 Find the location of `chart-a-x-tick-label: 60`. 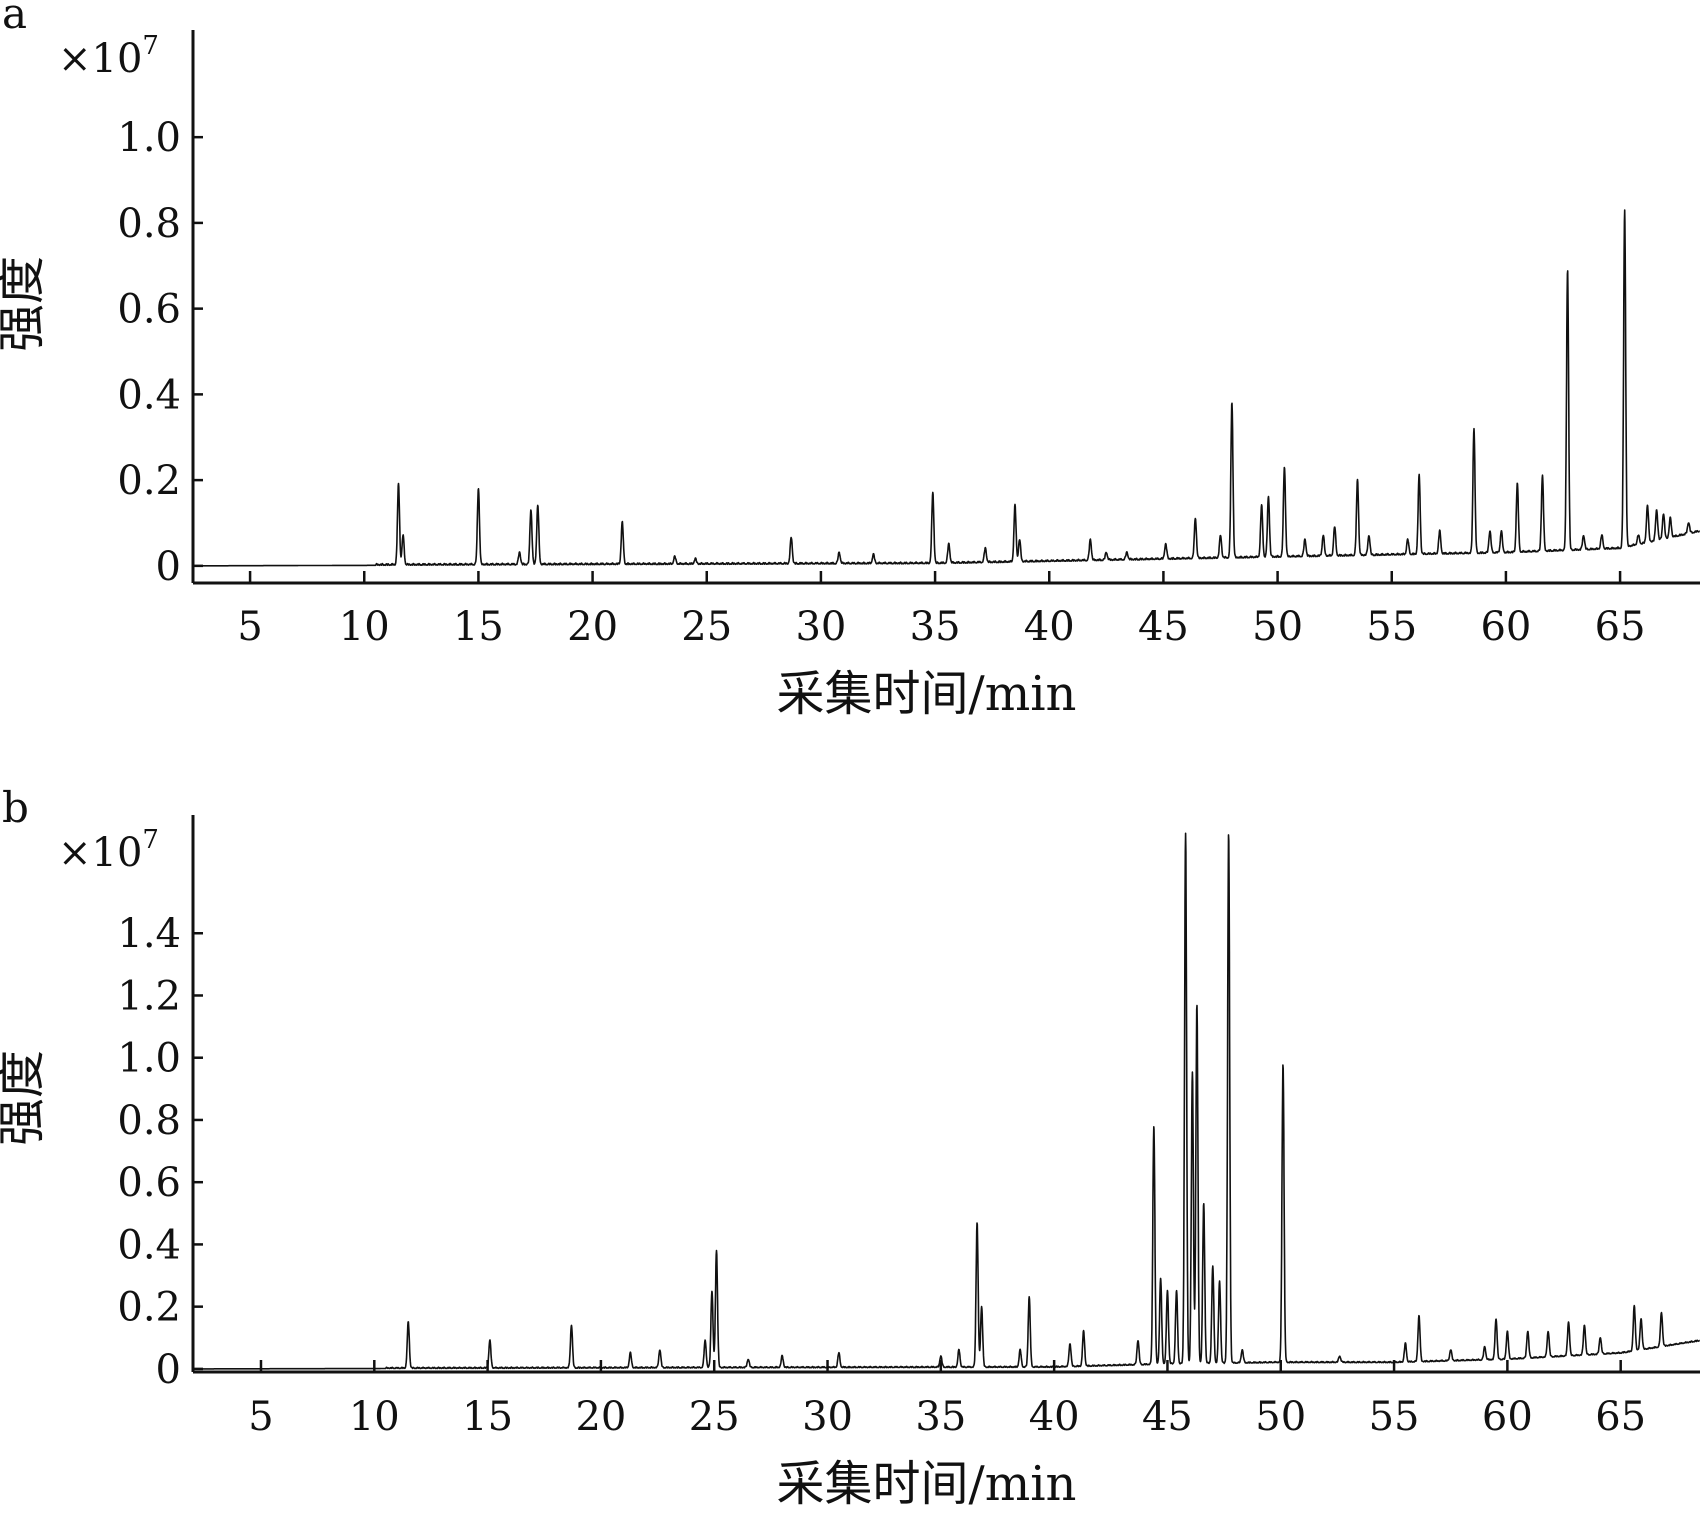

chart-a-x-tick-label: 60 is located at coordinates (1505, 627).